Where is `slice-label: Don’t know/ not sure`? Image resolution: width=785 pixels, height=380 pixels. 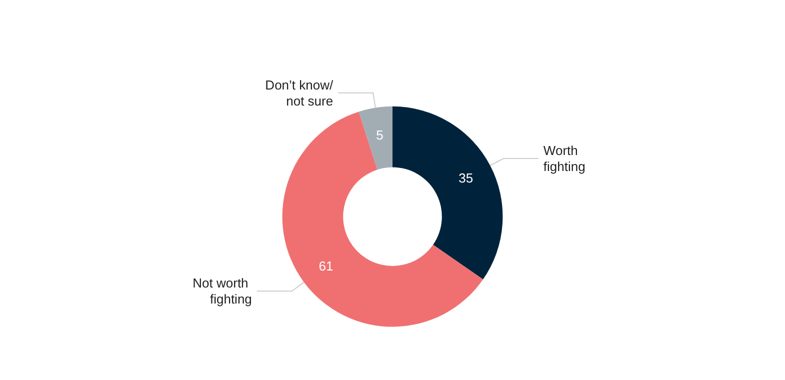 slice-label: Don’t know/ not sure is located at coordinates (299, 92).